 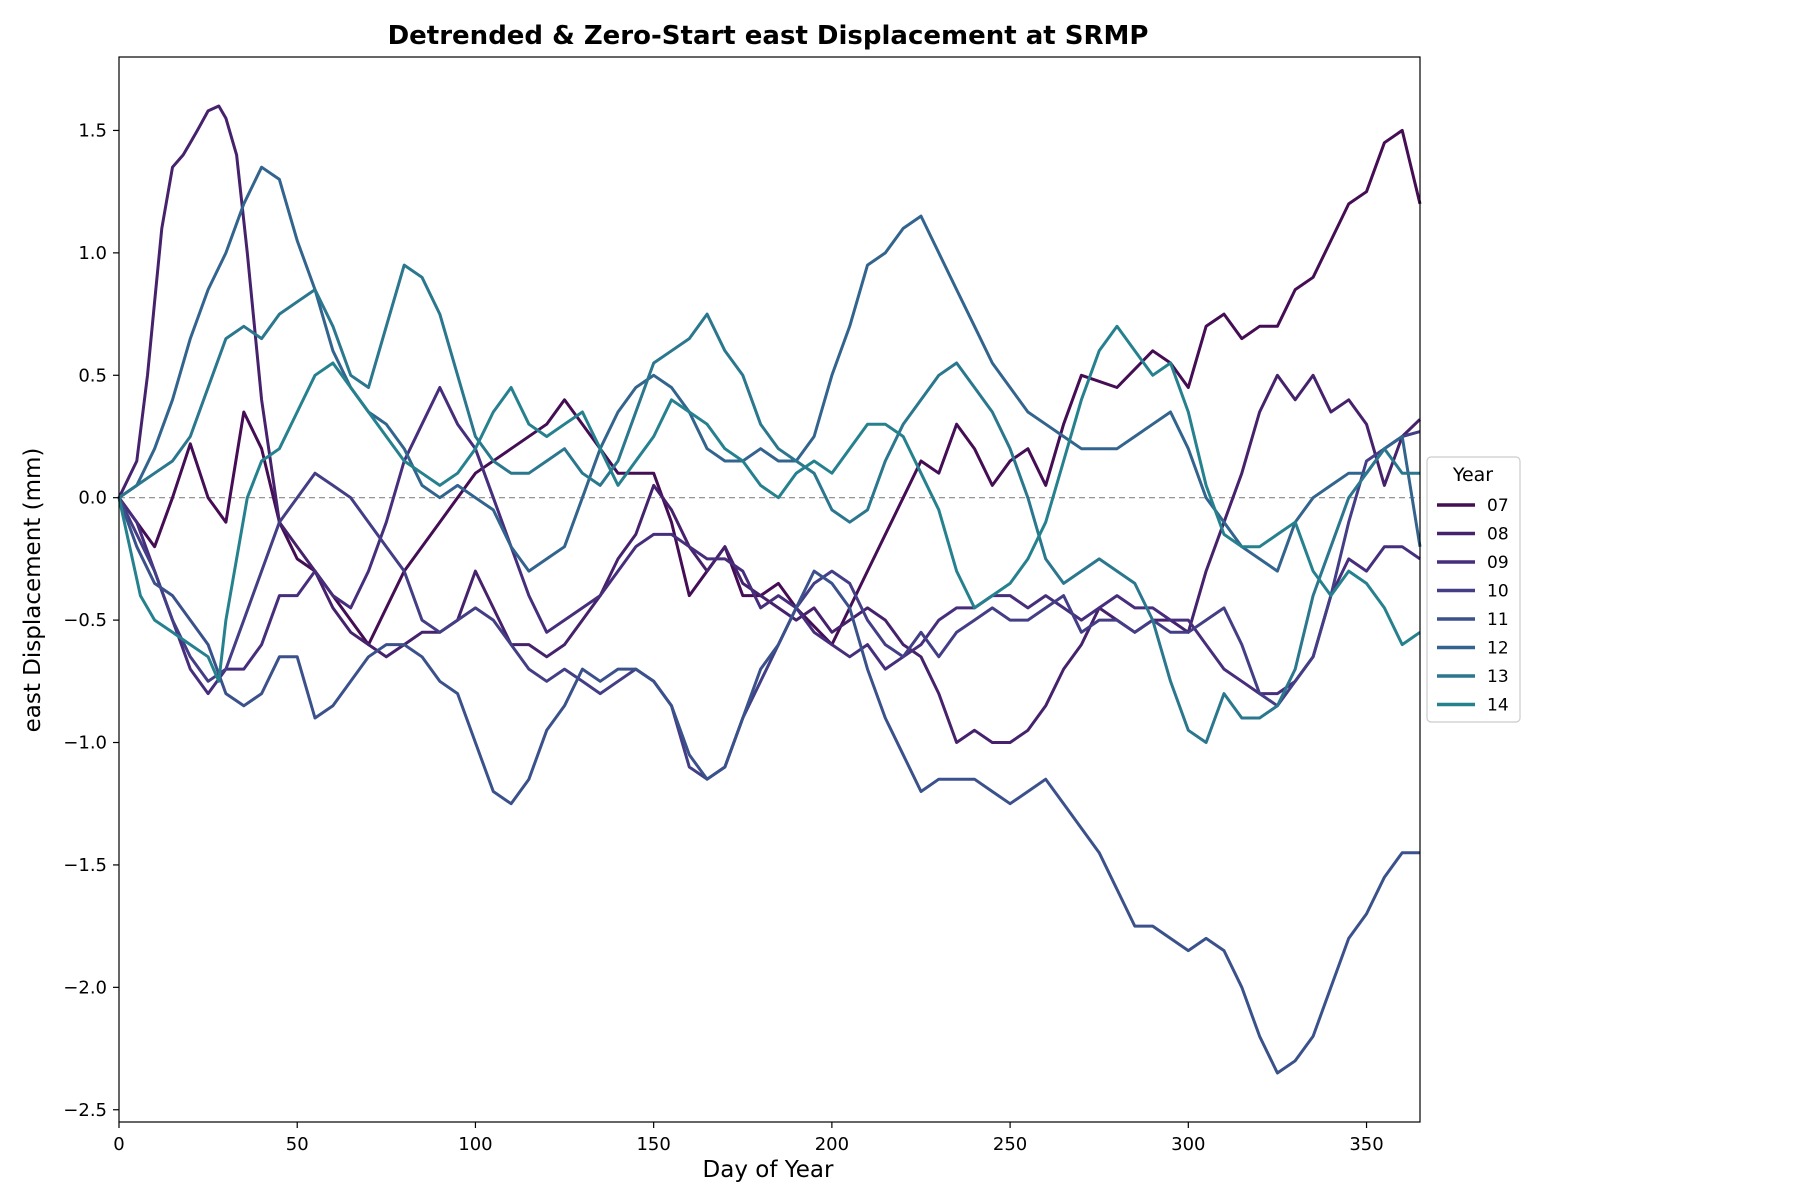 I want to click on legend: Year 07 08 09 10 11 12 13 14, so click(x=1473, y=589).